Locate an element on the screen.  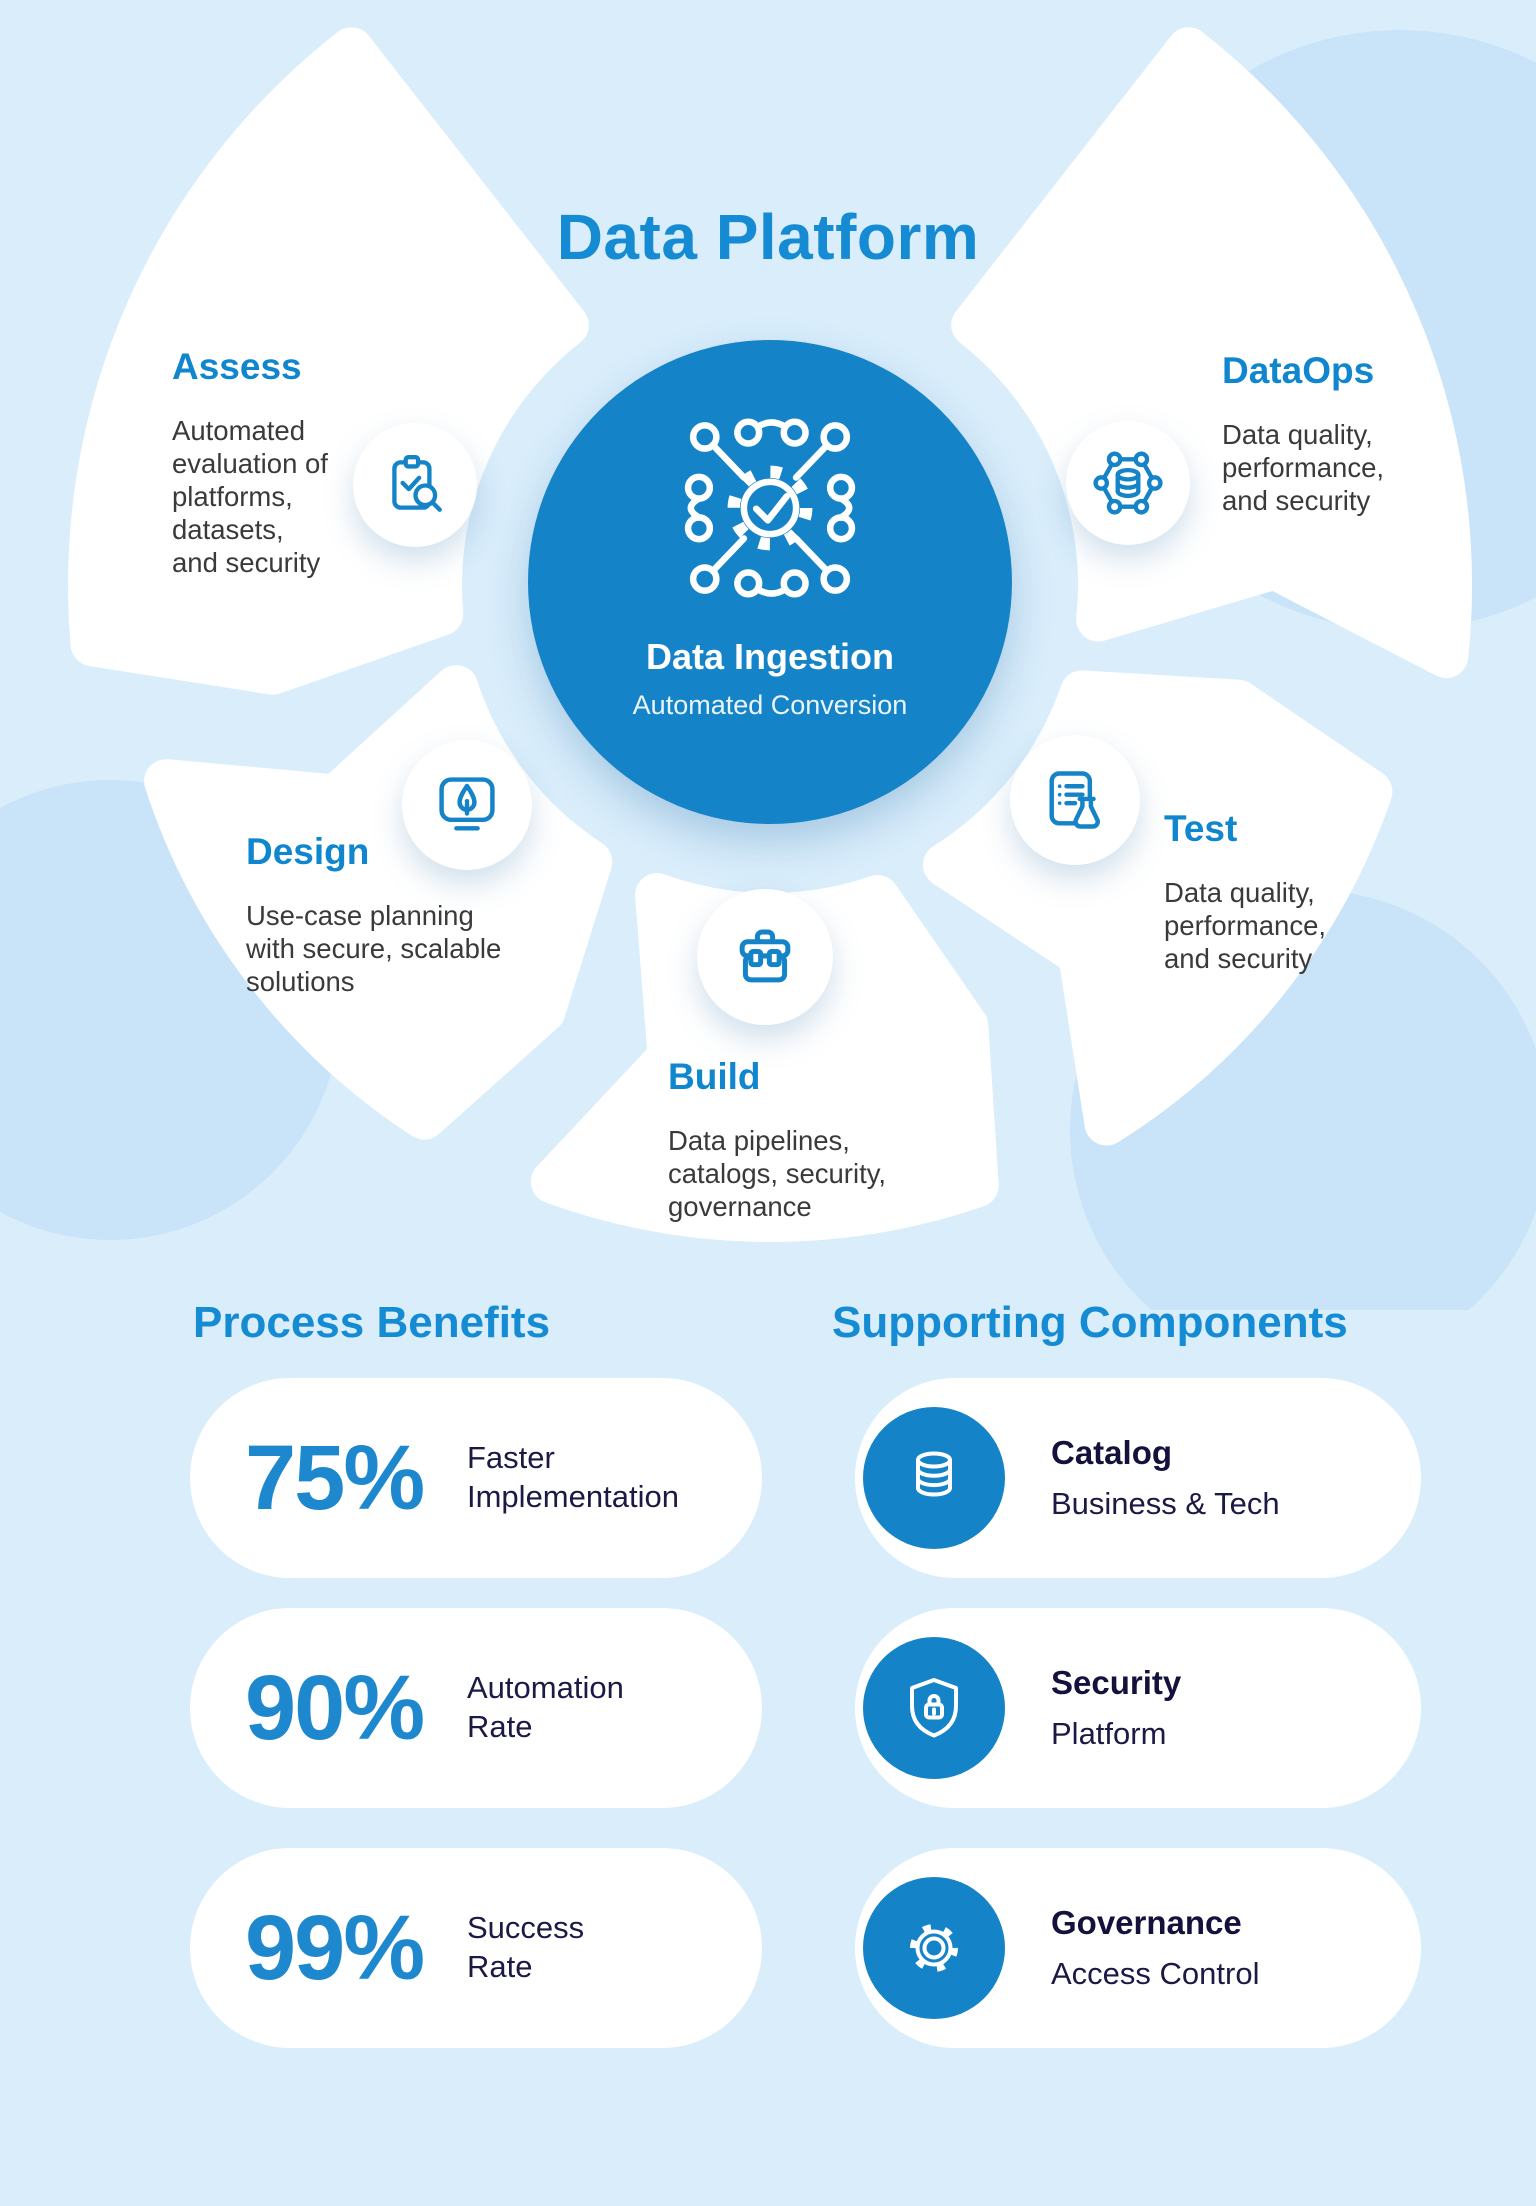
benefit-pill: 90% Automation Rate is located at coordinates (476, 1708).